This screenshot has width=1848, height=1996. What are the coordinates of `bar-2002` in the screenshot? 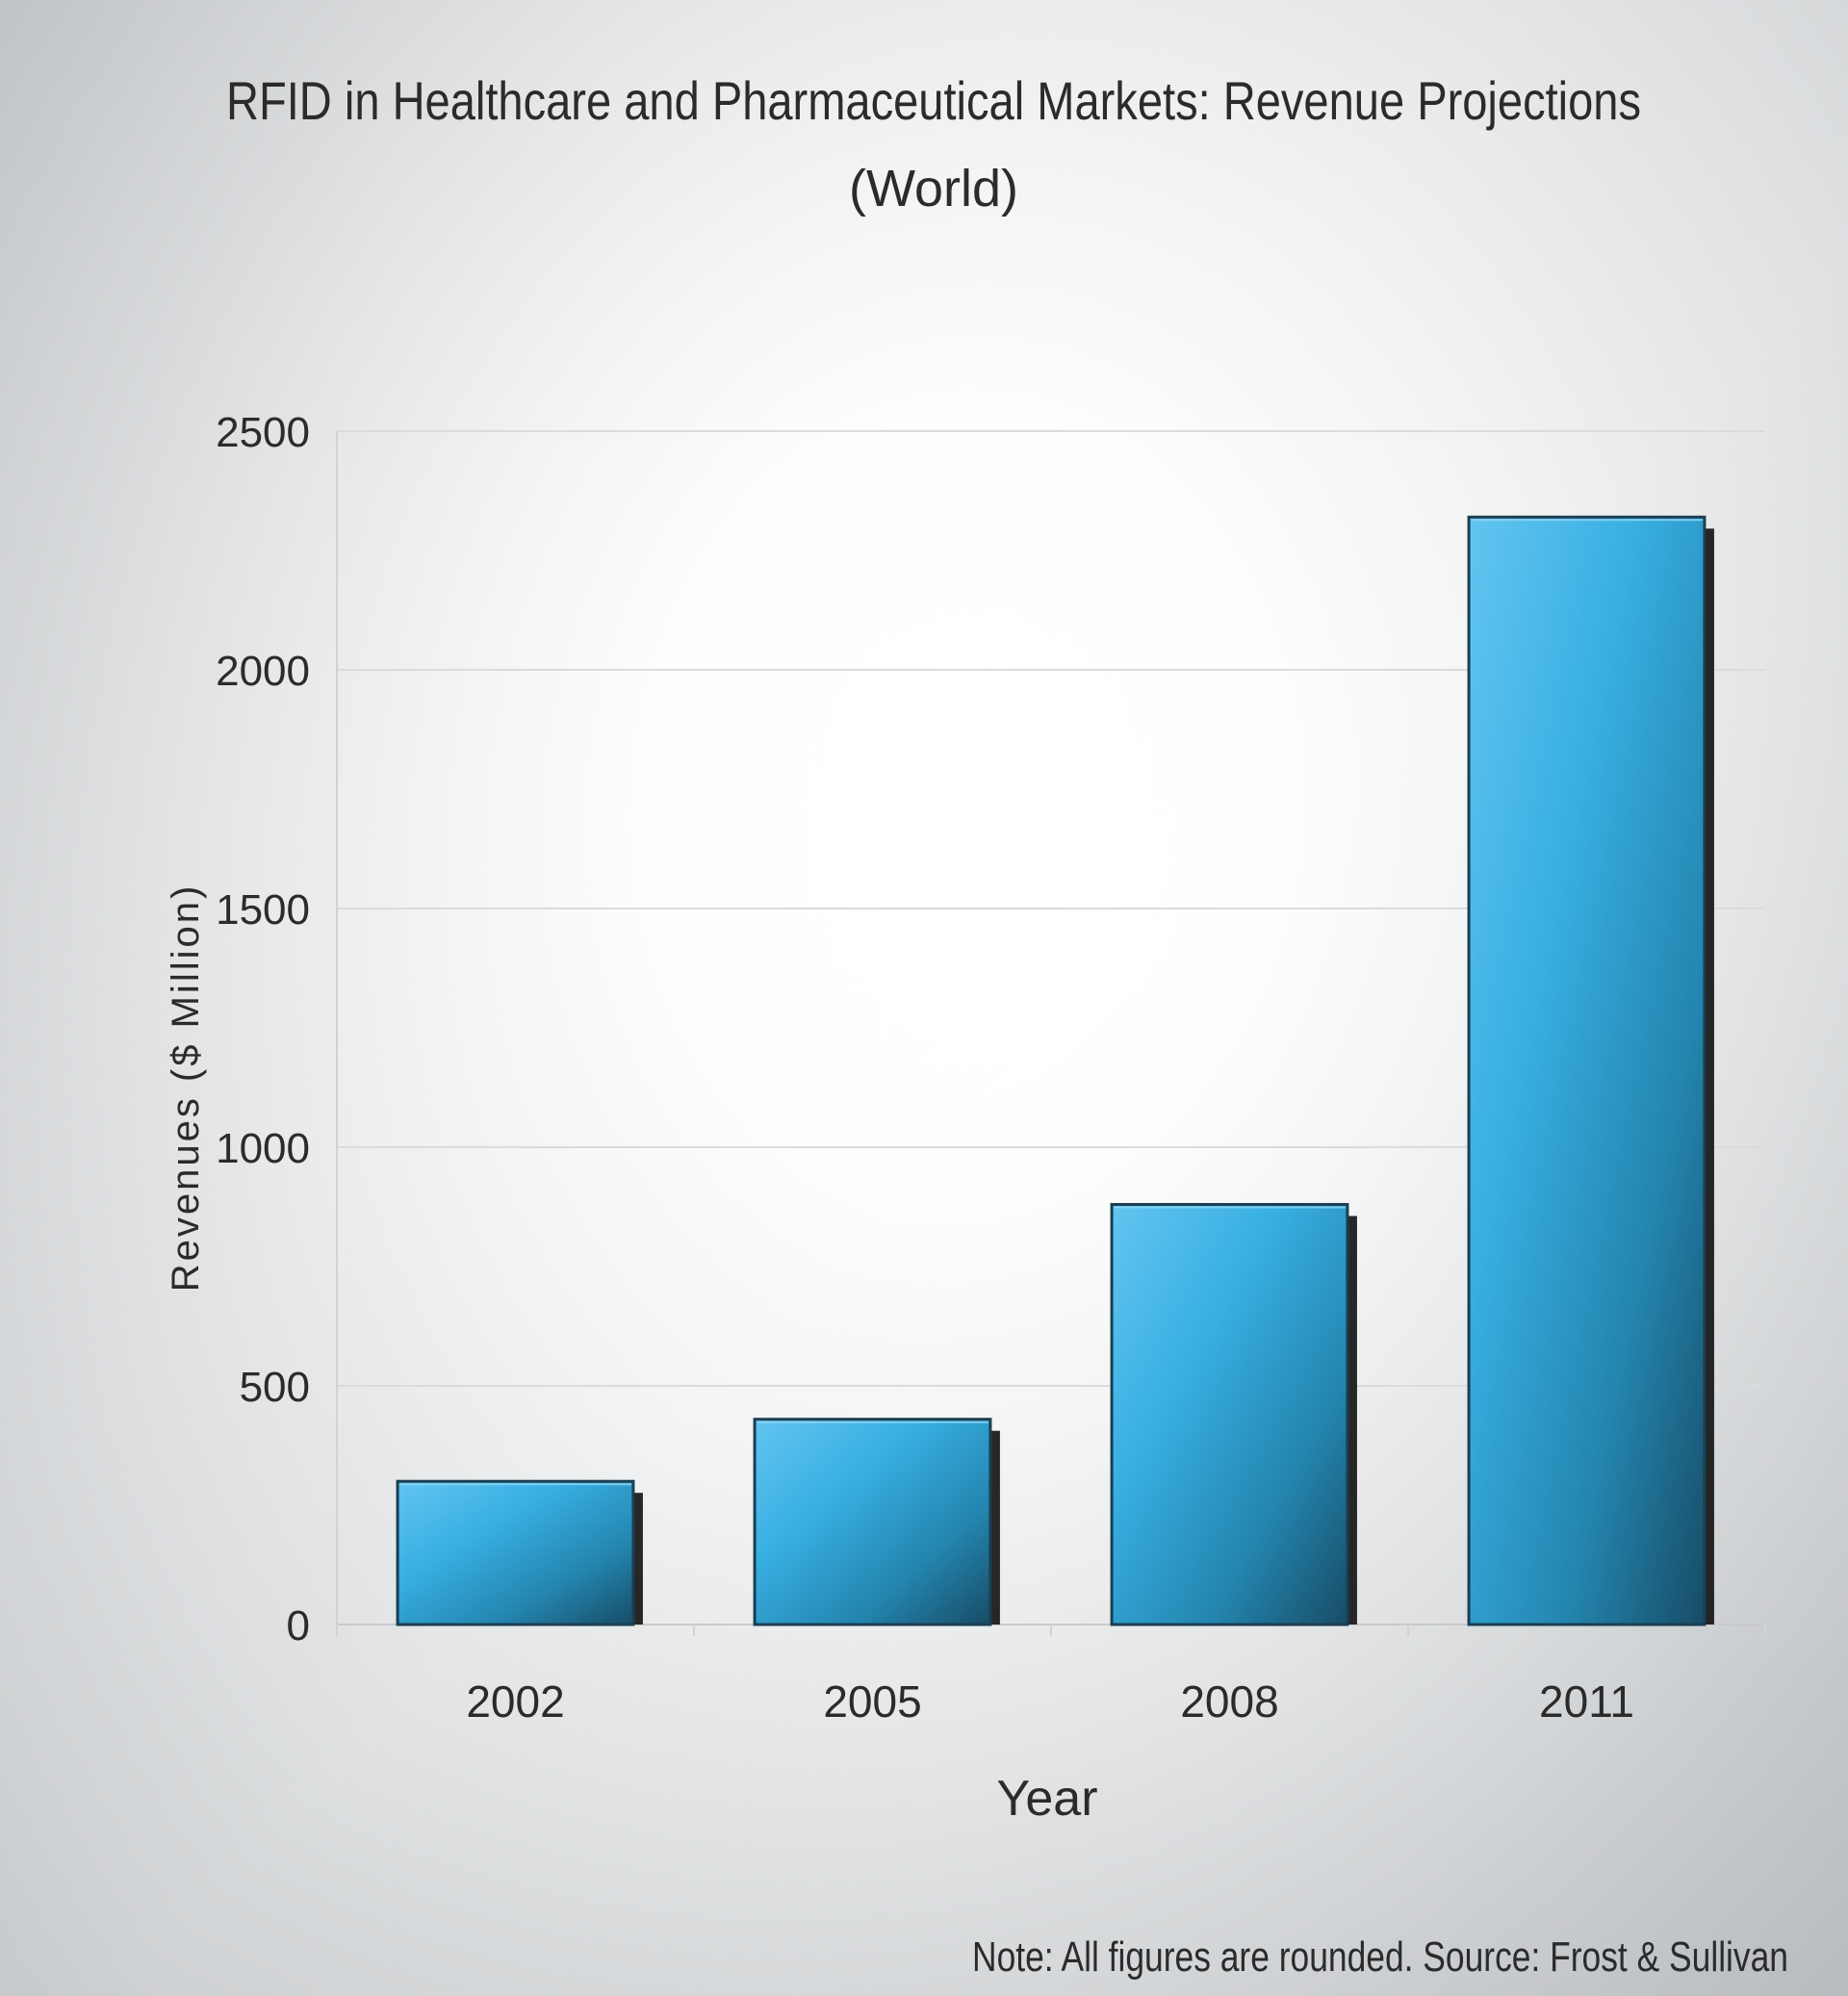 It's located at (515, 1552).